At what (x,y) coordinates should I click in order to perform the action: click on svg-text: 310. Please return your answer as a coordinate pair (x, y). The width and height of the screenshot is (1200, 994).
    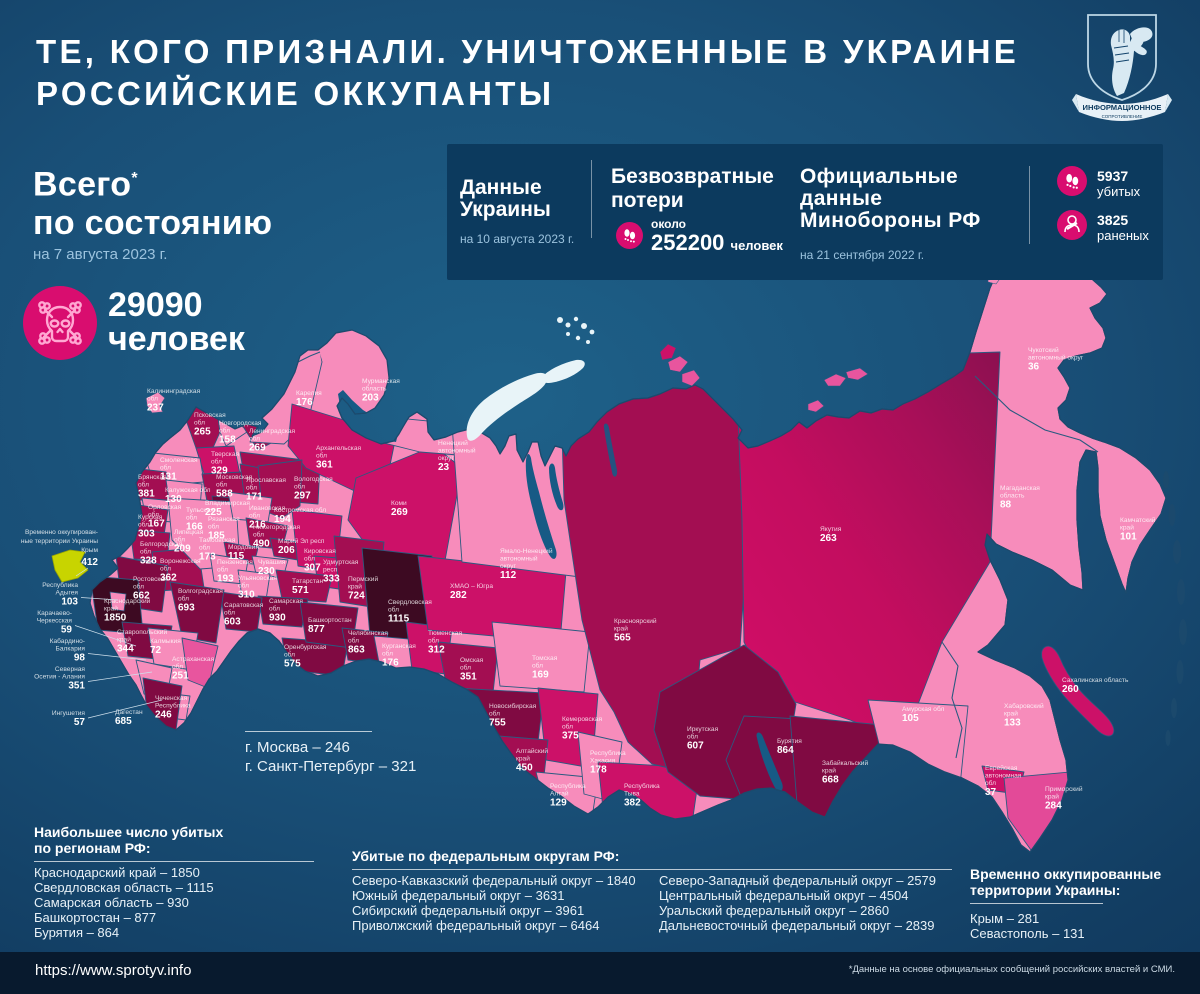
    Looking at the image, I should click on (246, 595).